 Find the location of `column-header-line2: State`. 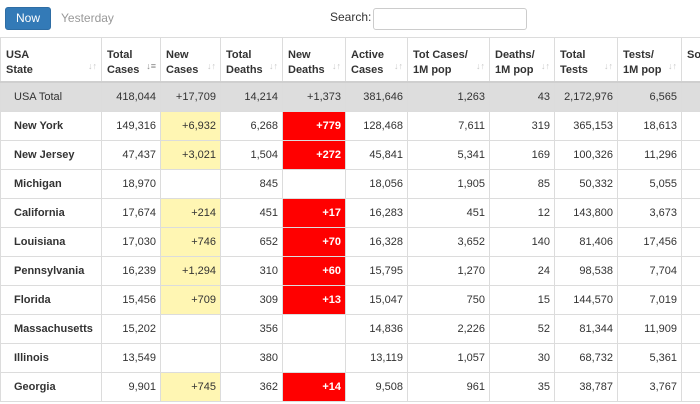

column-header-line2: State is located at coordinates (19, 70).